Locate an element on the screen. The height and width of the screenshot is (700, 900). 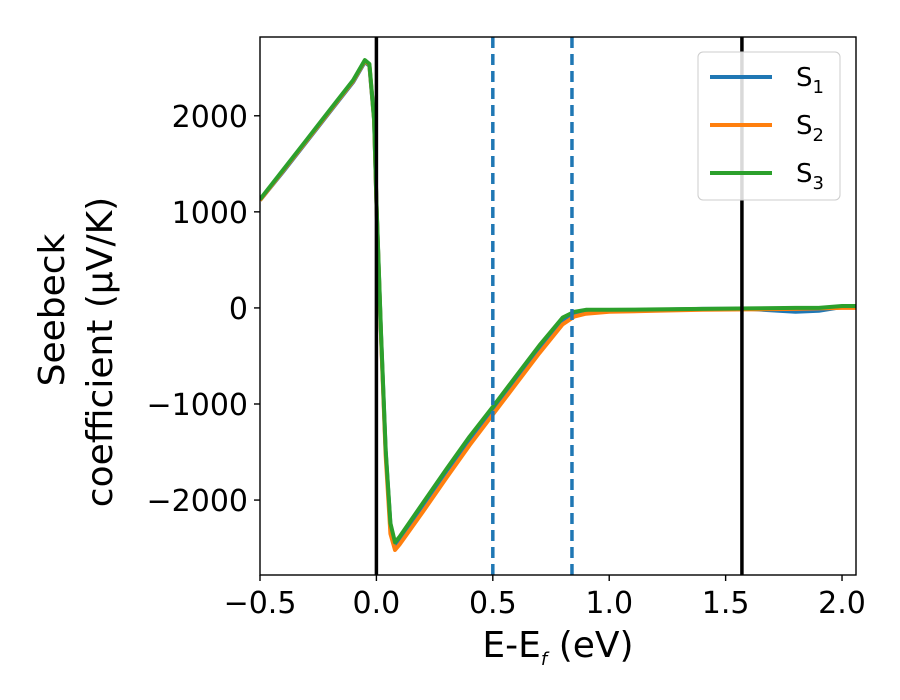
x-tick-label: 0.5 is located at coordinates (493, 603).